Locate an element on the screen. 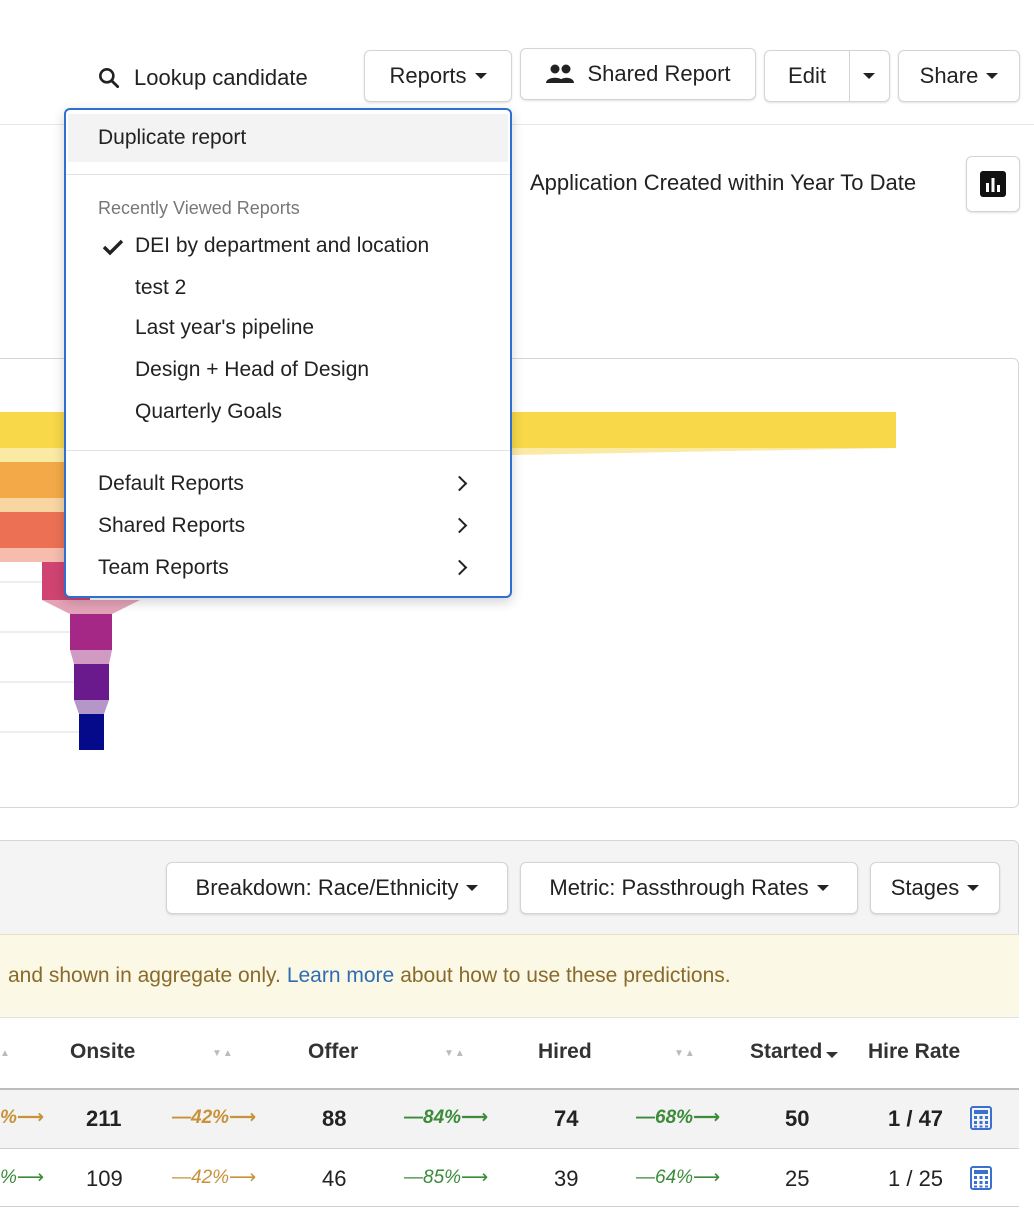  share-label: Share is located at coordinates (949, 75).